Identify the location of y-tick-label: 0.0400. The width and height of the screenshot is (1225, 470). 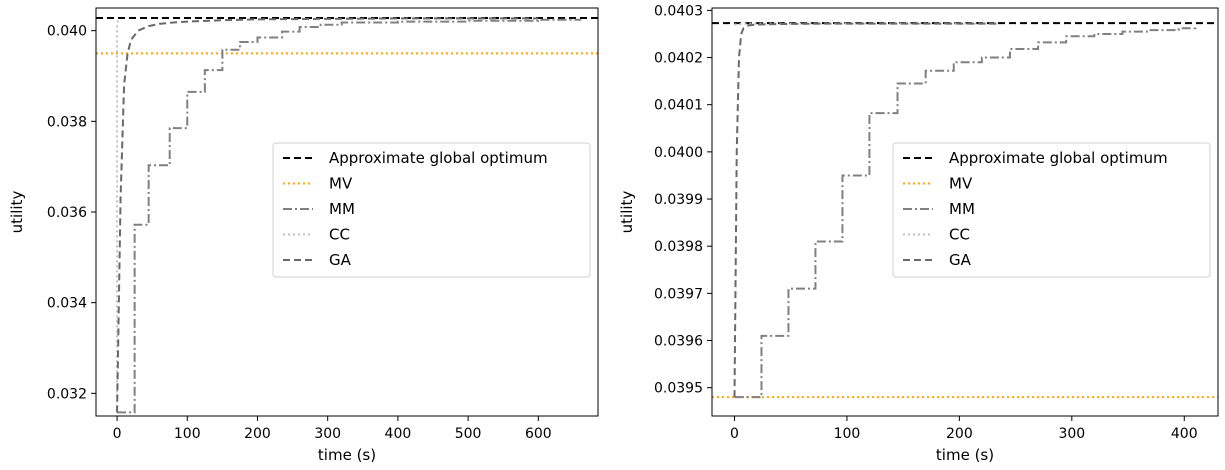
(678, 153).